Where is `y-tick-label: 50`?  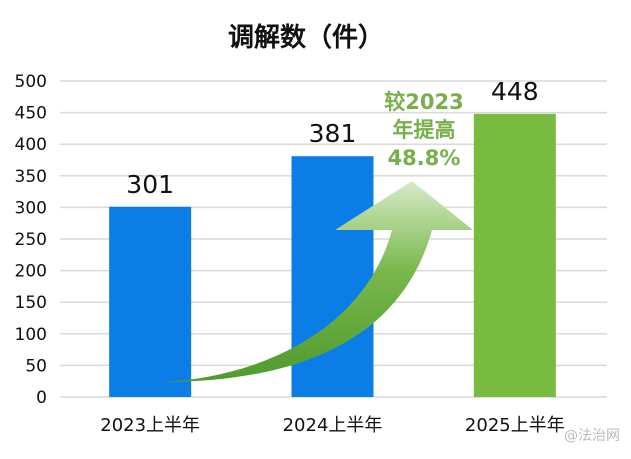
y-tick-label: 50 is located at coordinates (36, 366).